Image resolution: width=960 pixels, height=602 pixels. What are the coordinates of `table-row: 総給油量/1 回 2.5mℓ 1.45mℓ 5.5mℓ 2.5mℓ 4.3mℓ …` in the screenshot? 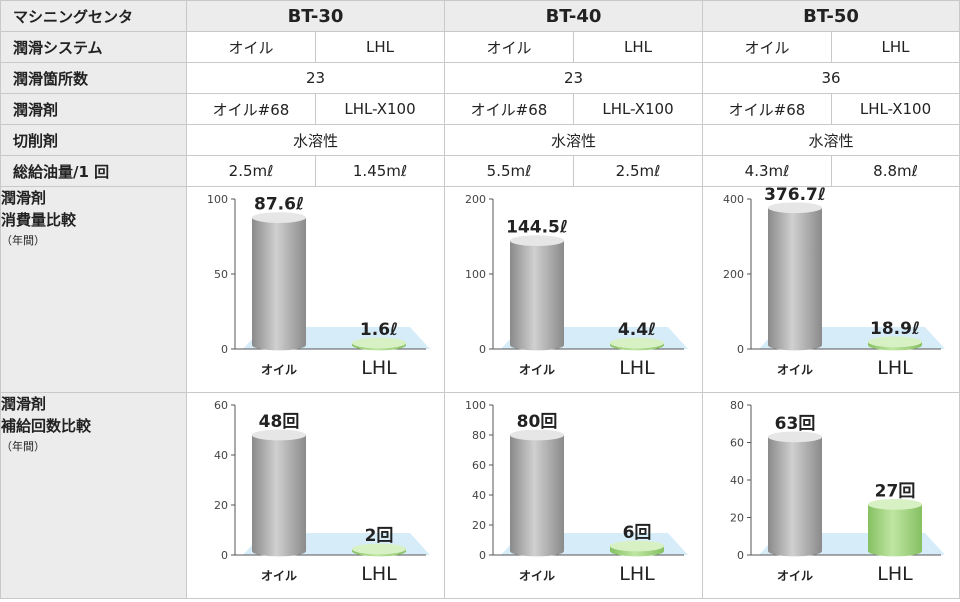 It's located at (480, 171).